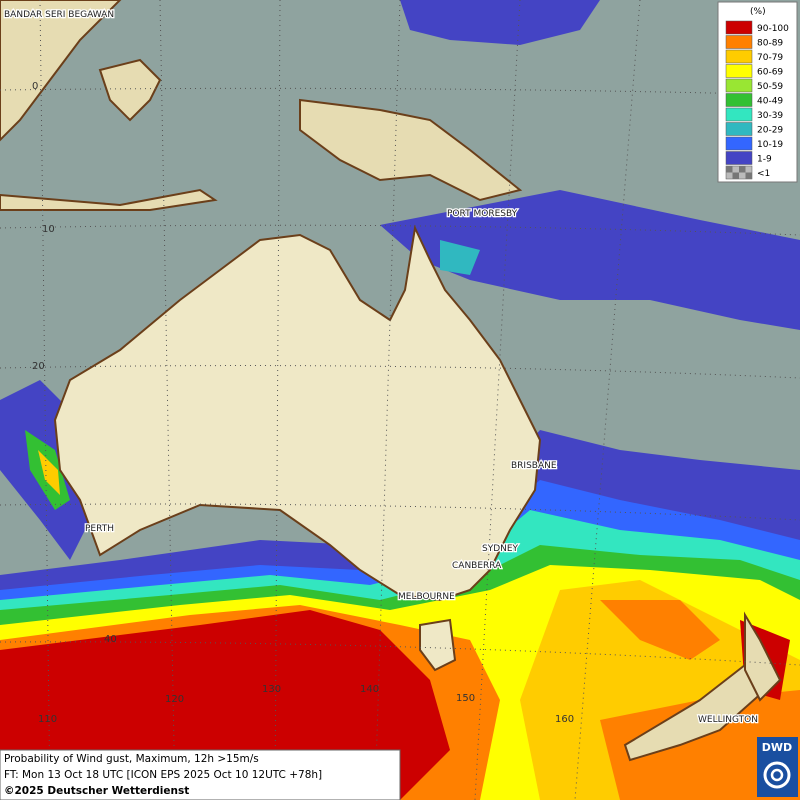  What do you see at coordinates (369, 689) in the screenshot?
I see `lon-label: 140` at bounding box center [369, 689].